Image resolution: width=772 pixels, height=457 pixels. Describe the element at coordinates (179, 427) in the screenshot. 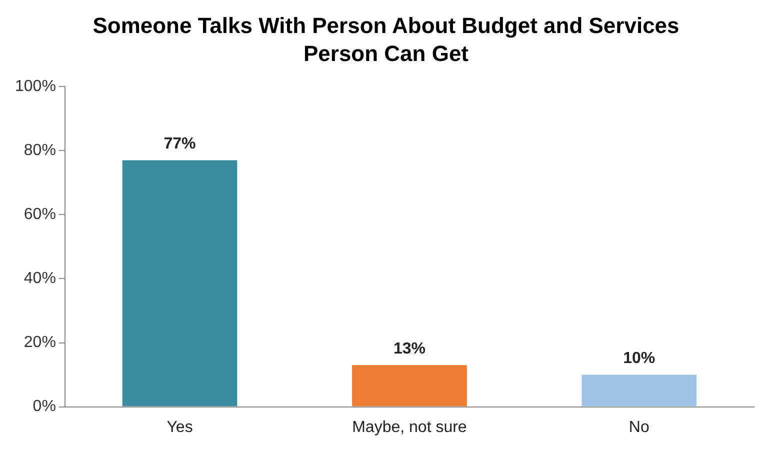

I see `x-tick-label: Yes` at that location.